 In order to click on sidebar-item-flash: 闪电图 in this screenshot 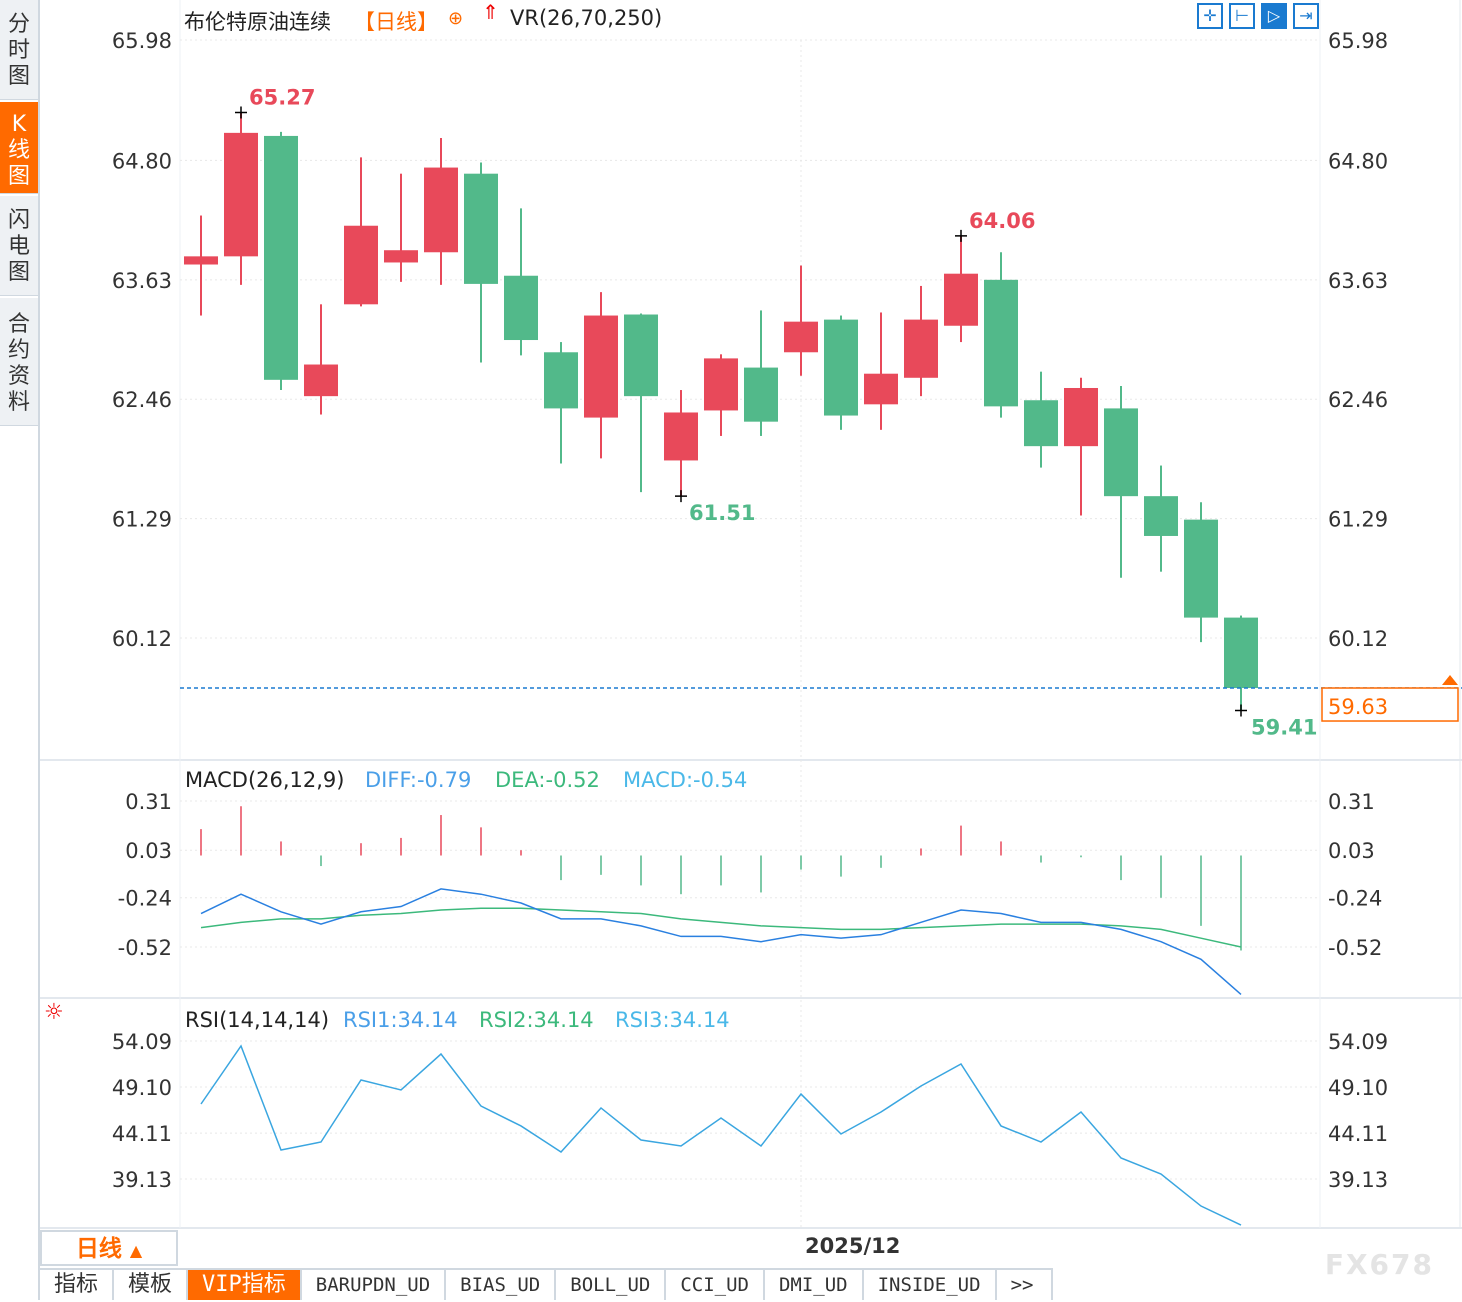, I will do `click(19, 246)`.